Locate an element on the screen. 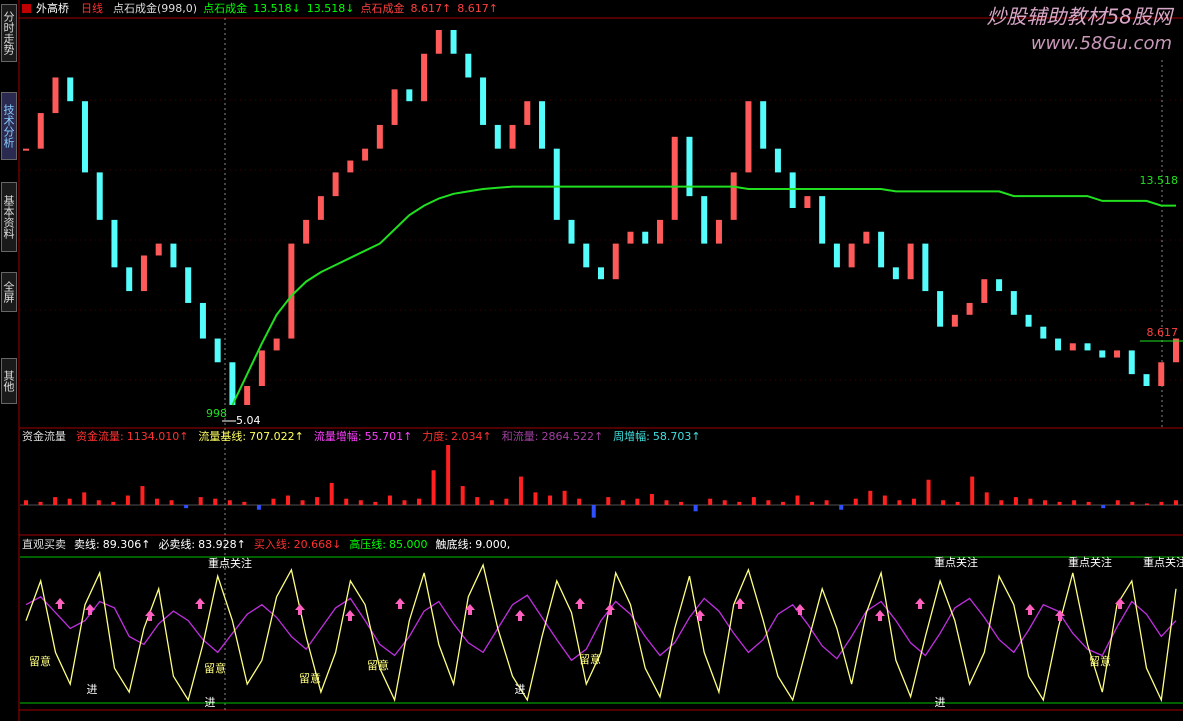 Image resolution: width=1183 pixels, height=721 pixels. legend-value: 55.701↑ is located at coordinates (389, 436).